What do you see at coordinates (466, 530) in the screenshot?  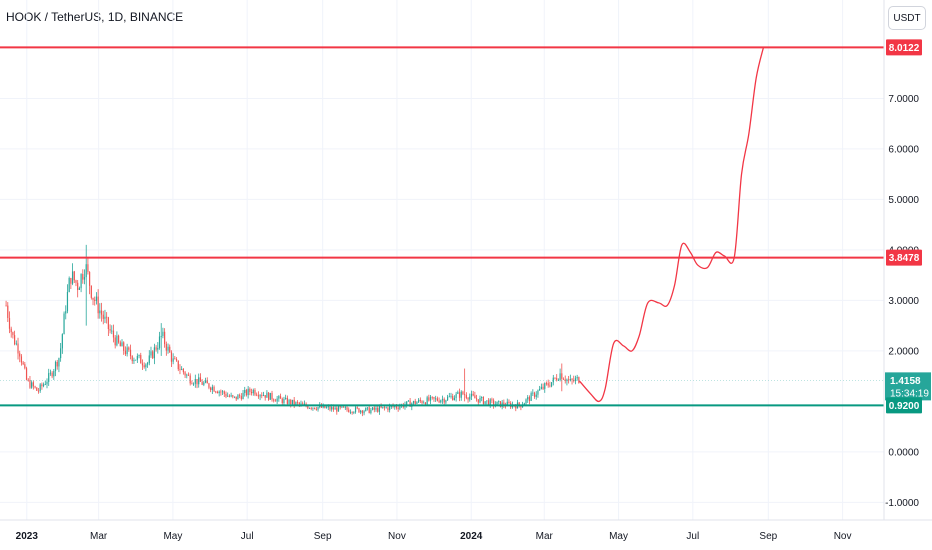 I see `time-axis: 2023 Mar May Jul Sep Nov 2024 Mar May Jul Sep Nov` at bounding box center [466, 530].